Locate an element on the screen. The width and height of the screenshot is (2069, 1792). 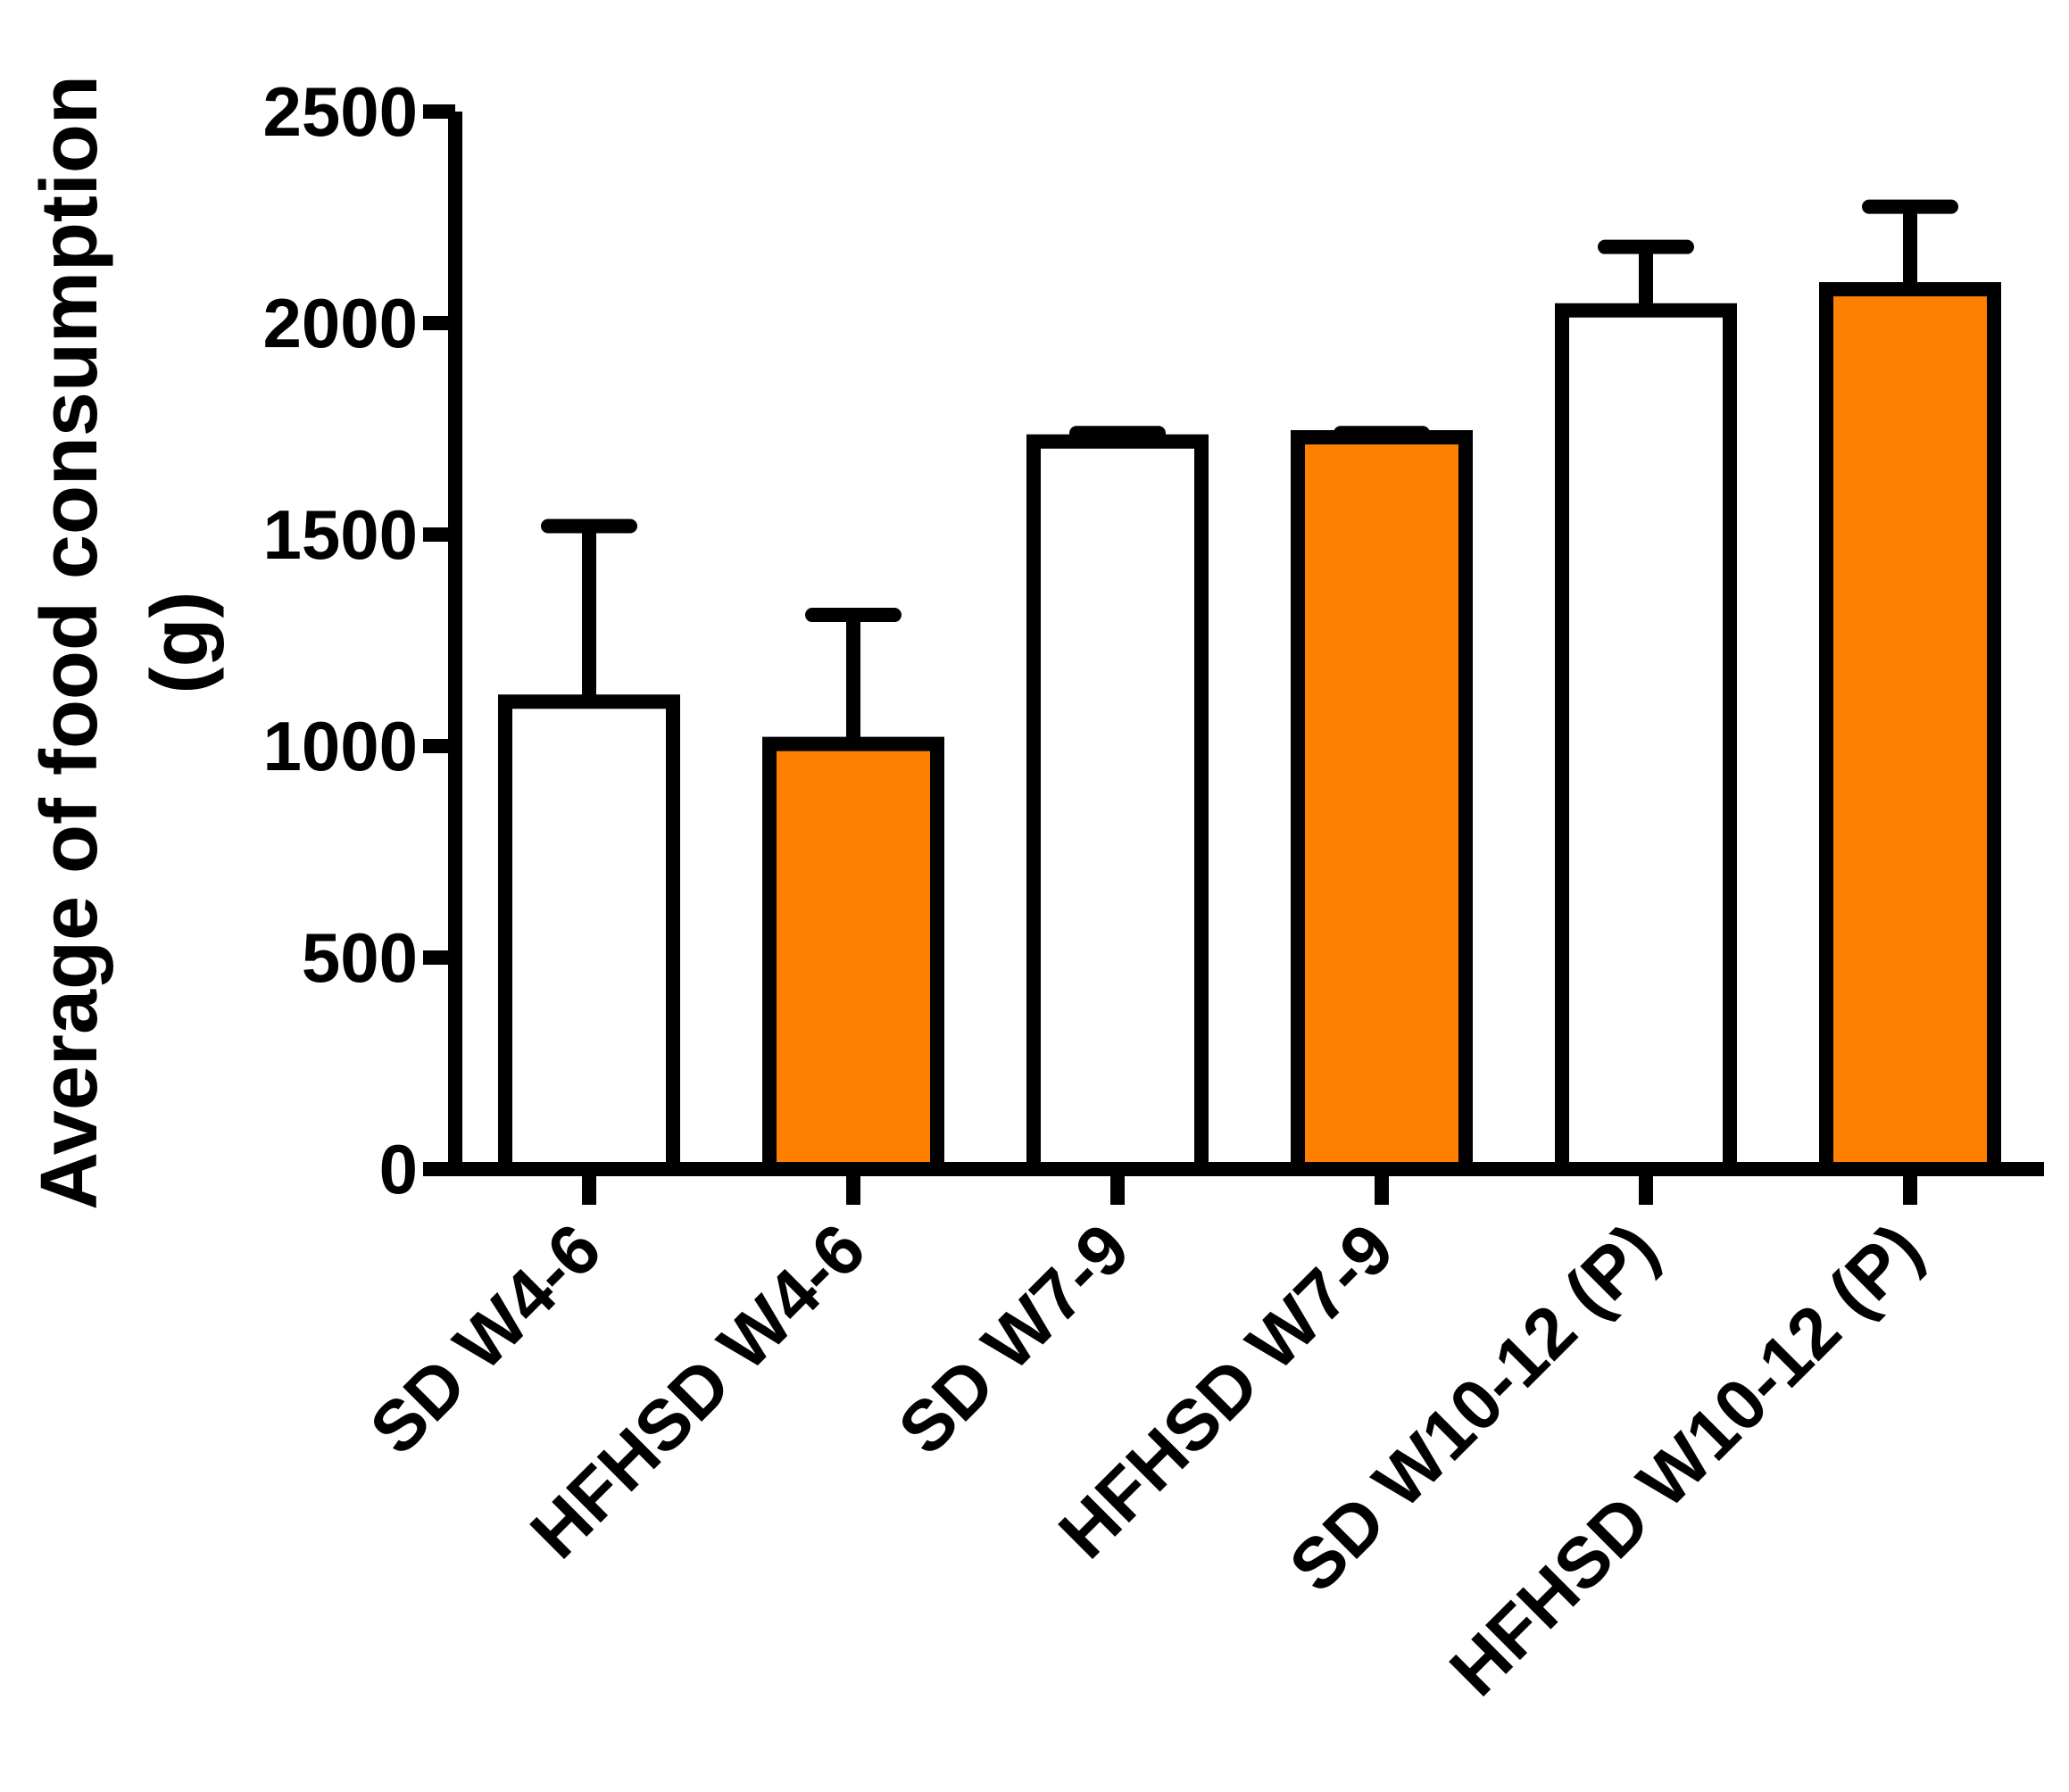
x-tick-label-0: SD W4-6 is located at coordinates (486, 1338).